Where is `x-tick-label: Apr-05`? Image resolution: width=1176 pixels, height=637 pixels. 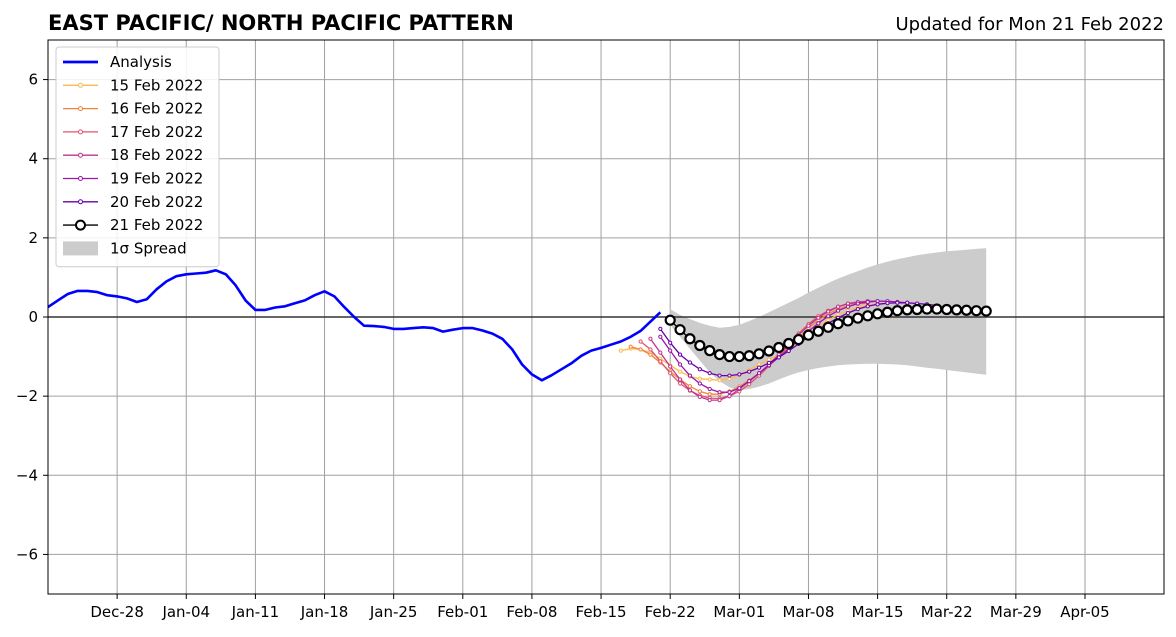 x-tick-label: Apr-05 is located at coordinates (1085, 612).